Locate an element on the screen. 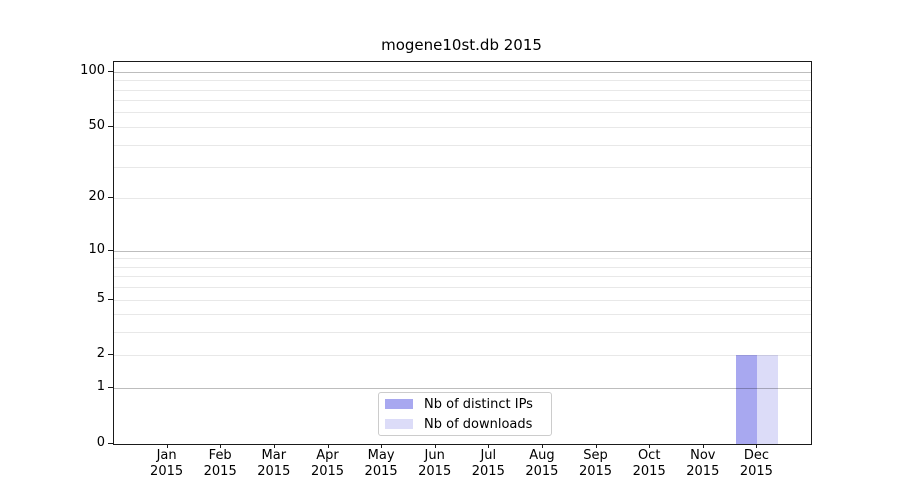  legend-item: Nb of downloads is located at coordinates (465, 424).